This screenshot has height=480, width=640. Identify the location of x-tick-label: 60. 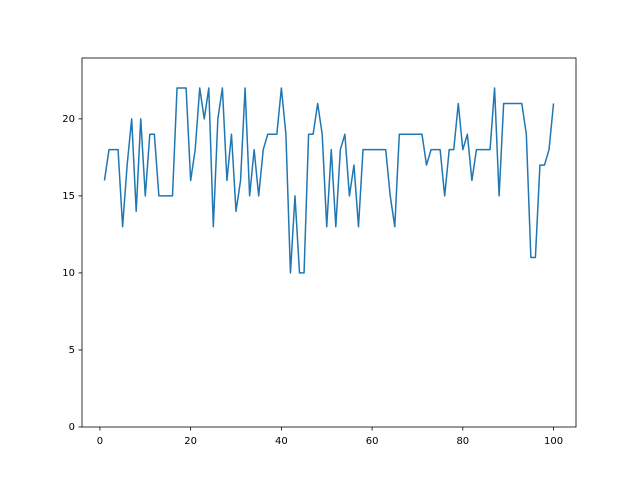
(372, 441).